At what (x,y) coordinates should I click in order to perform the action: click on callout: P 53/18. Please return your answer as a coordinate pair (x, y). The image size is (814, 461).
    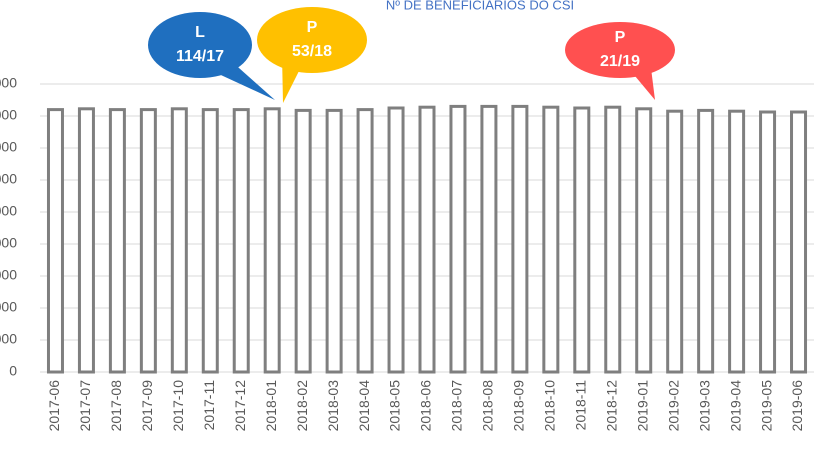
    Looking at the image, I should click on (312, 55).